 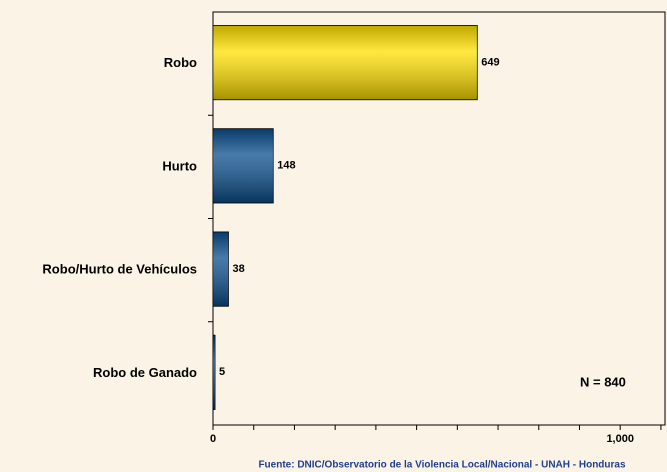 I want to click on y-tick-label: Robo, so click(x=180, y=62).